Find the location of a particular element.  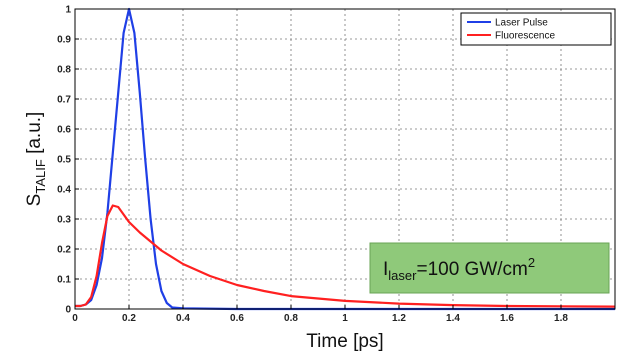

y-tick-label: 0.8 is located at coordinates (64, 70).